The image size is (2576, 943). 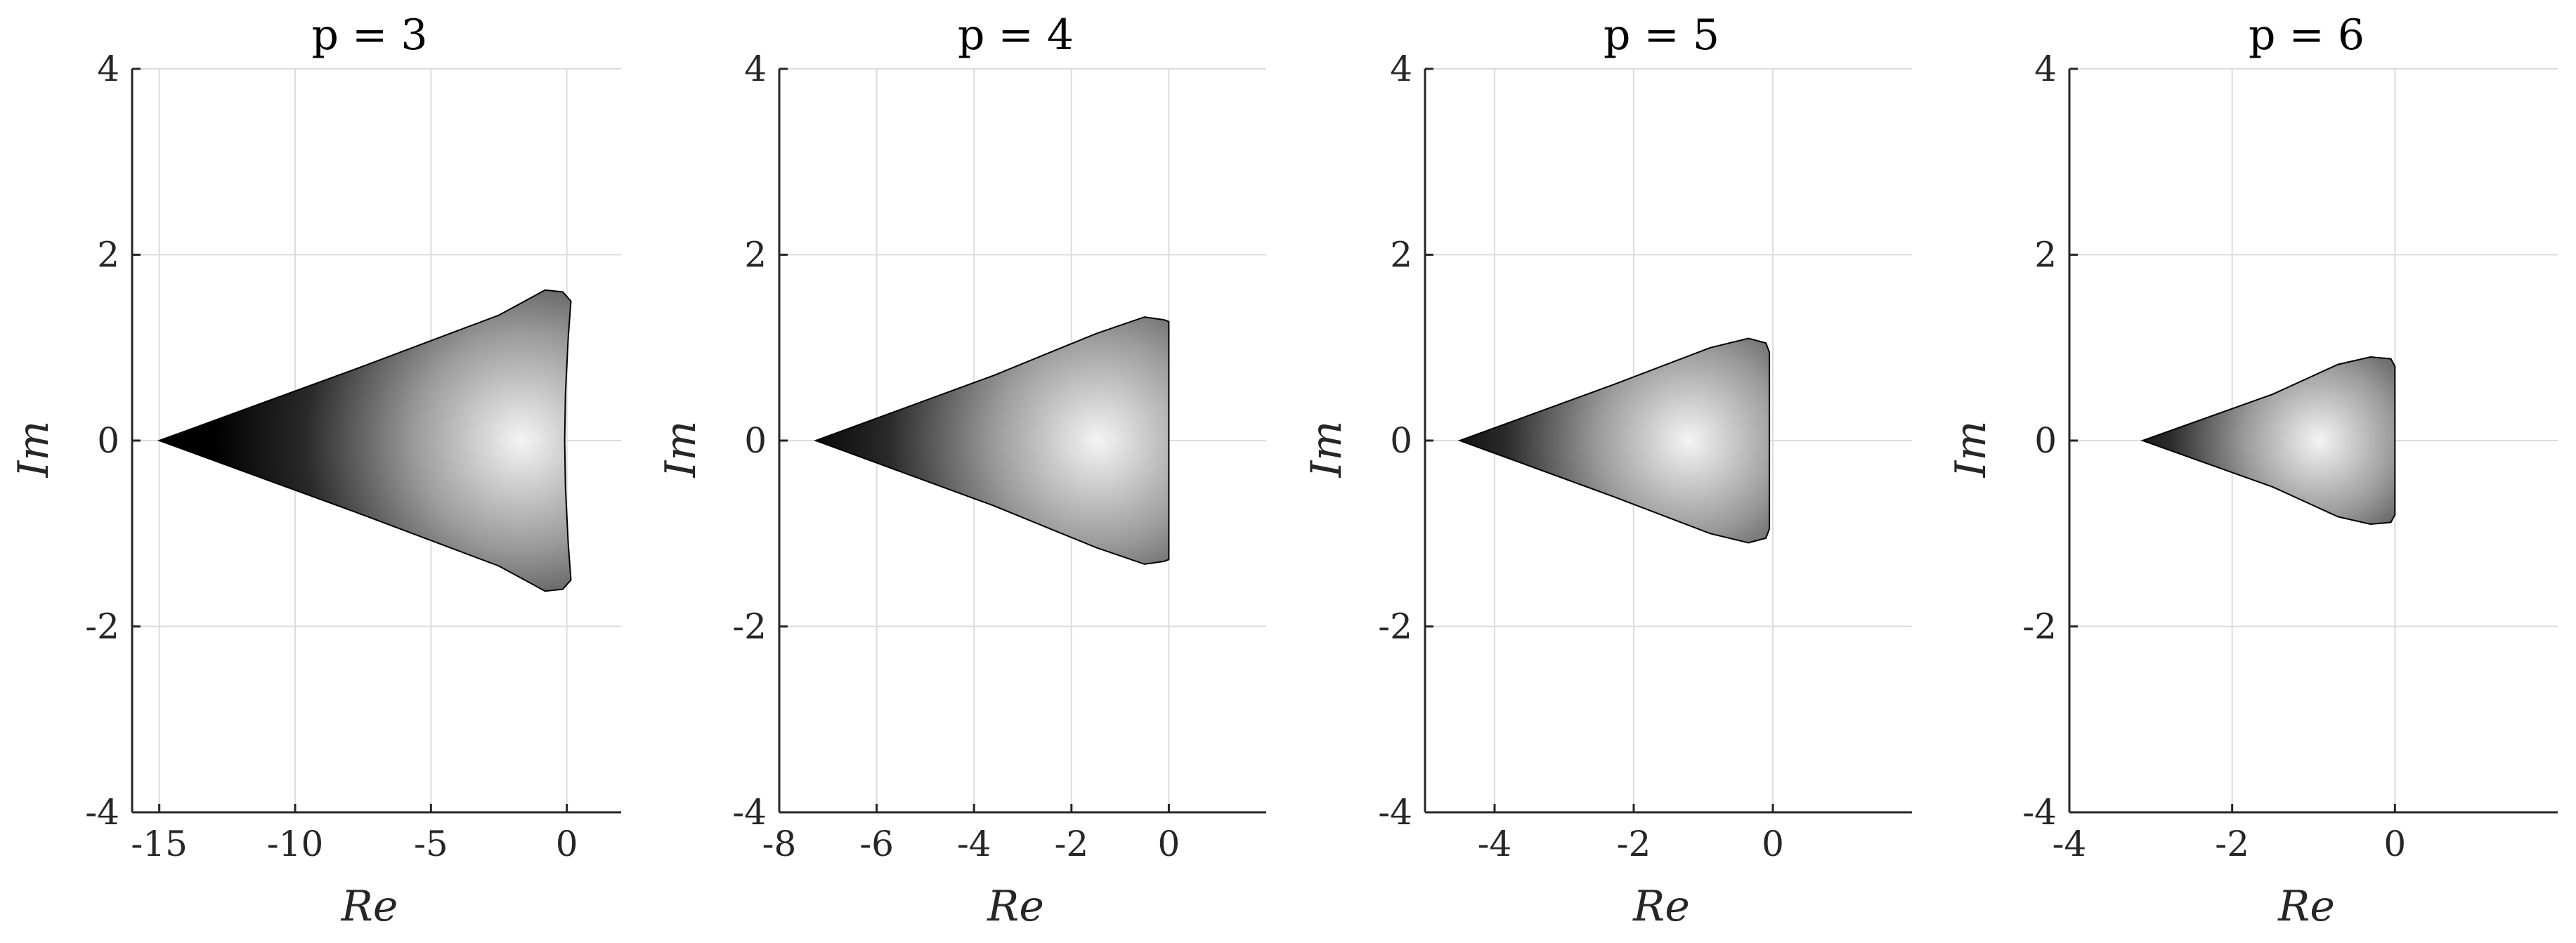 What do you see at coordinates (370, 35) in the screenshot?
I see `panel-title: p = 3` at bounding box center [370, 35].